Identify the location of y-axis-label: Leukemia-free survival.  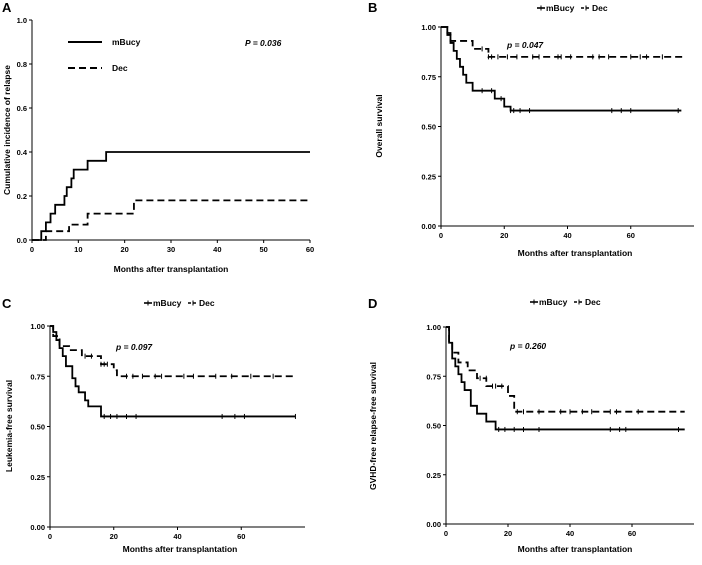
(9, 426).